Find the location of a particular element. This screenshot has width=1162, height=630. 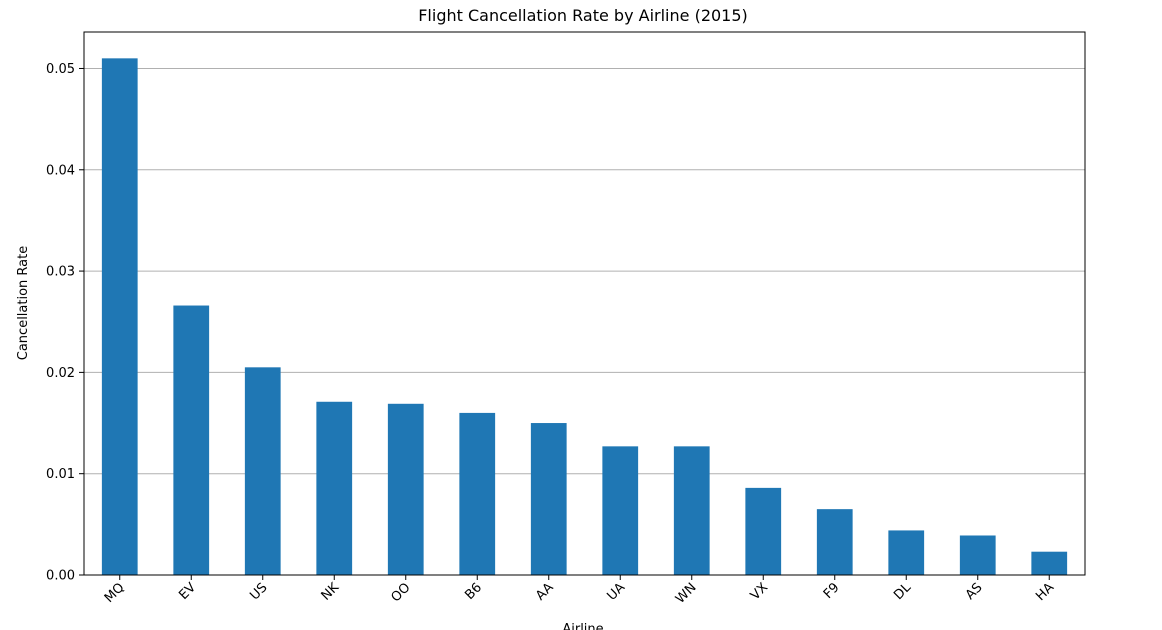

x-tick-label-ua: UA is located at coordinates (616, 592).